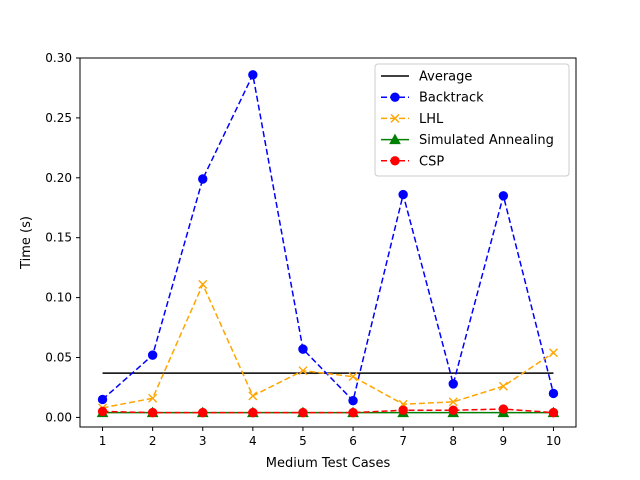 The image size is (640, 480). Describe the element at coordinates (431, 161) in the screenshot. I see `legend-label-csp: CSP` at that location.